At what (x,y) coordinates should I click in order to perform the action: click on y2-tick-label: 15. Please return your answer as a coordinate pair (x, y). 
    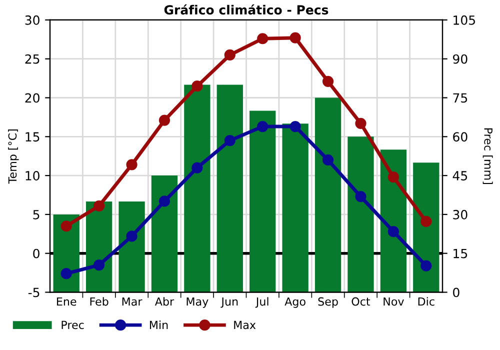
    Looking at the image, I should click on (461, 253).